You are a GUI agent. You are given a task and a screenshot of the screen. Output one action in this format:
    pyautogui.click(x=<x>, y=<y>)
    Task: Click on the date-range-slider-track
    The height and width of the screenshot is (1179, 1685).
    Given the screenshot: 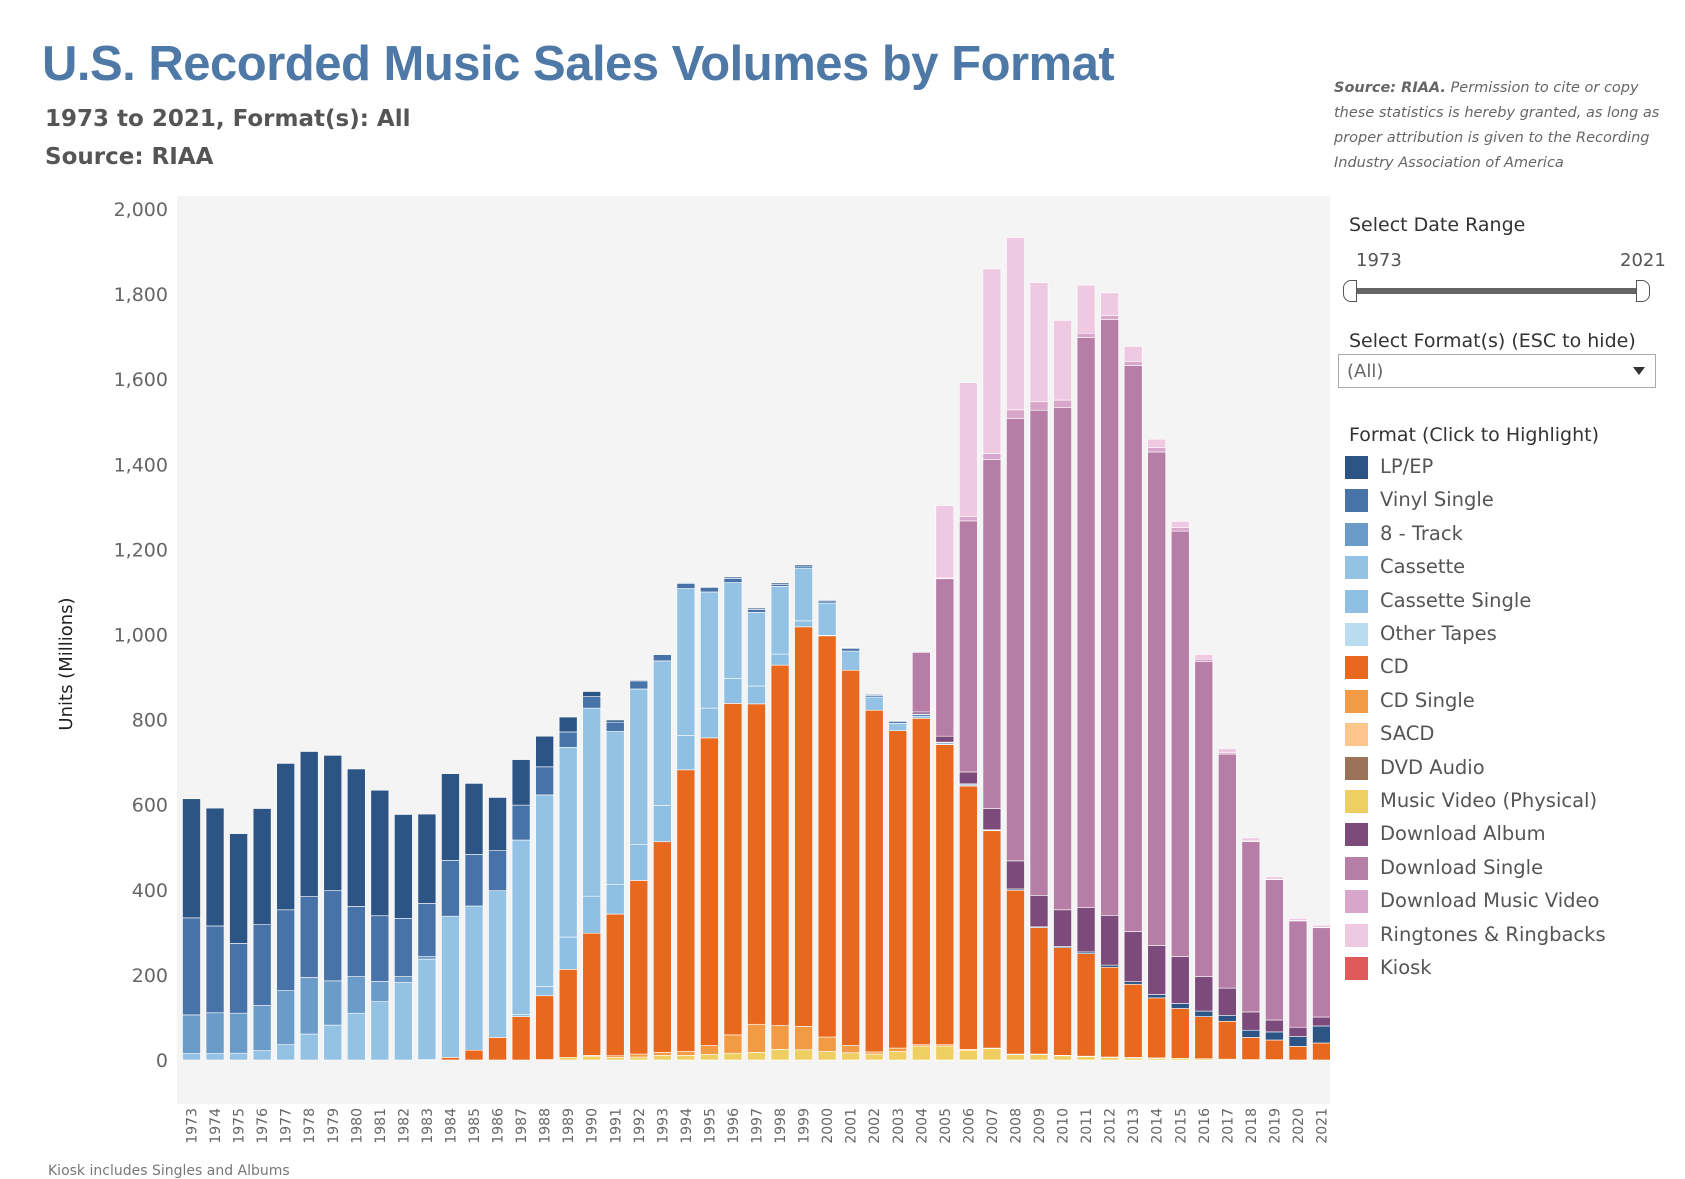 What is the action you would take?
    pyautogui.click(x=1496, y=291)
    